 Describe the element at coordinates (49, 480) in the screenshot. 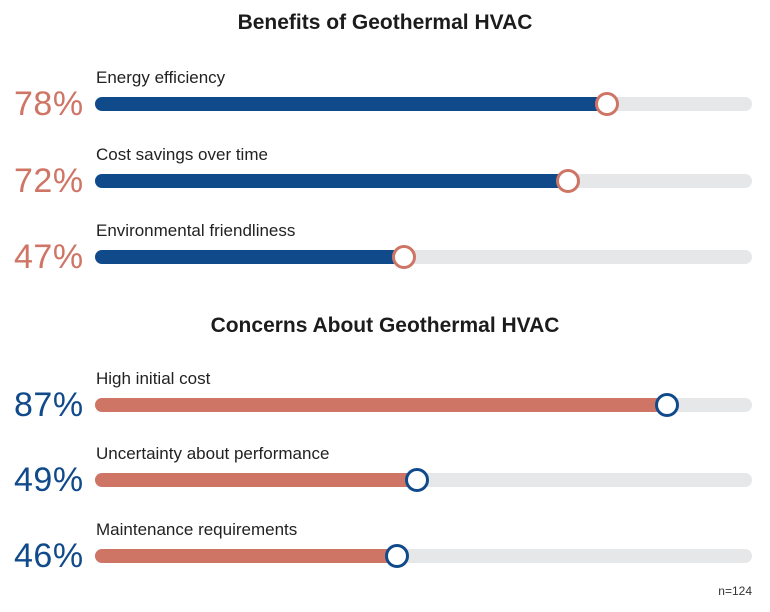

I see `value-label: 49%` at that location.